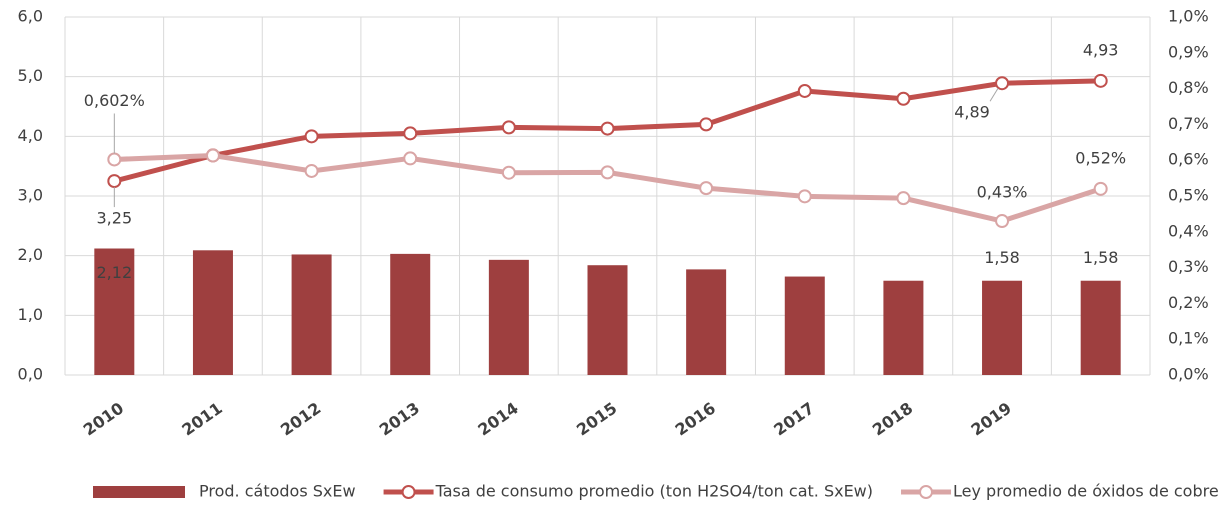 The width and height of the screenshot is (1227, 512). I want to click on leader-line, so click(994, 94).